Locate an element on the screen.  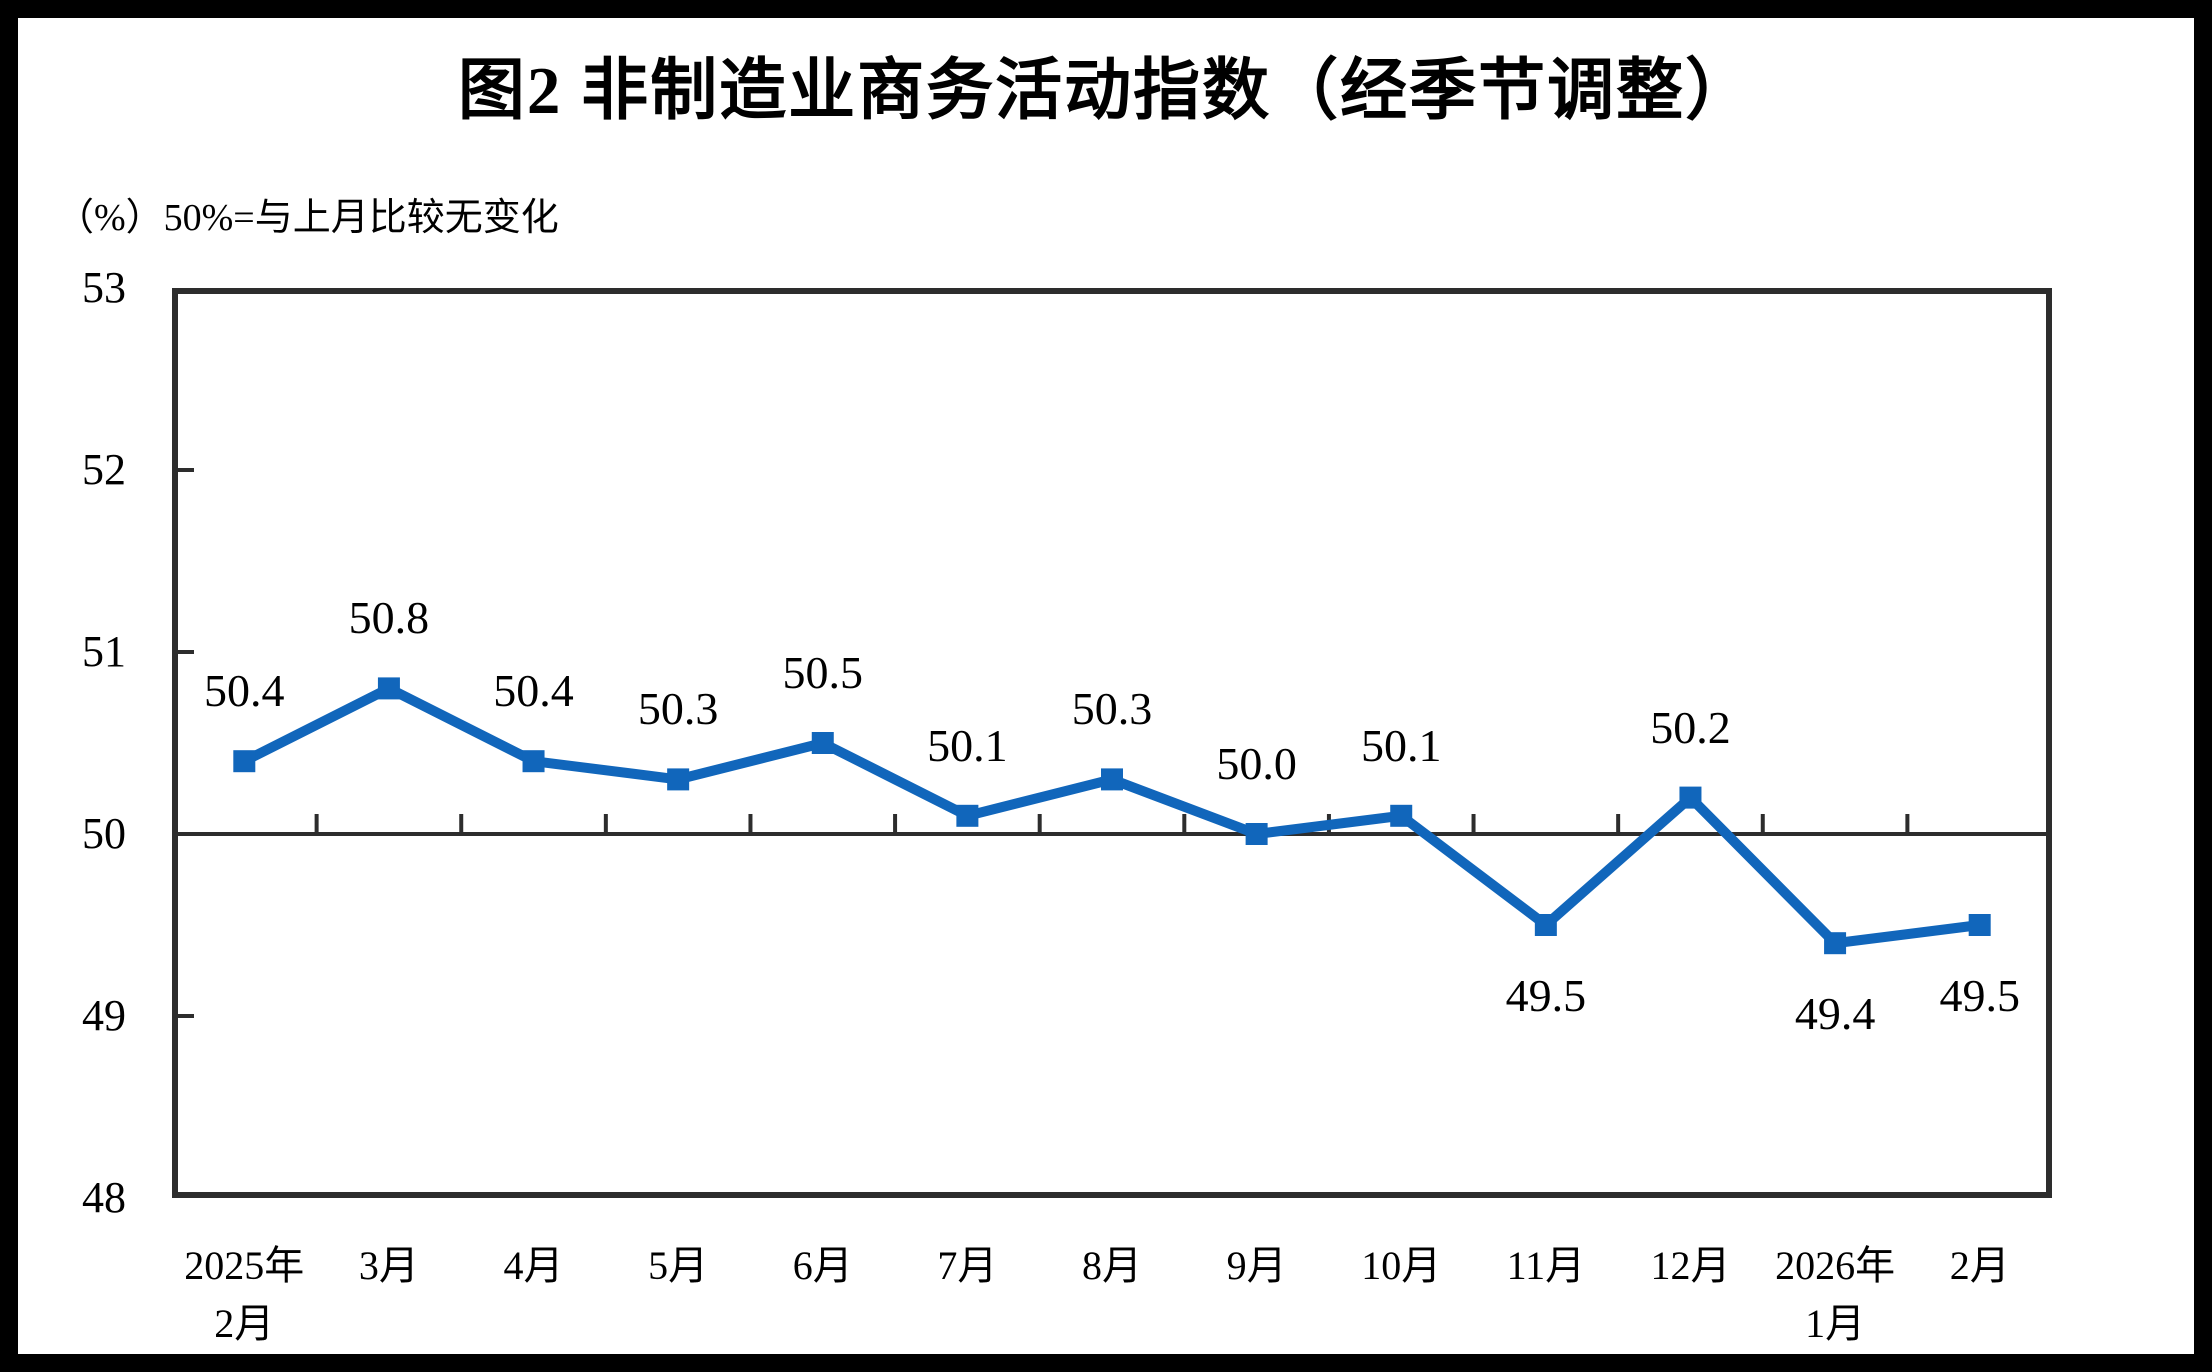
x-axis-category-label: 9月 is located at coordinates (1256, 1265).